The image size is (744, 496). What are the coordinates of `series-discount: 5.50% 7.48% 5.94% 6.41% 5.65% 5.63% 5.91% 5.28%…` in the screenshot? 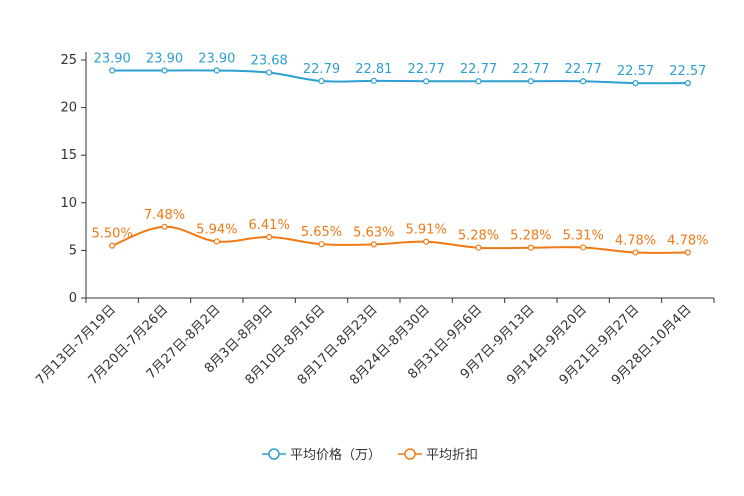 It's located at (400, 232).